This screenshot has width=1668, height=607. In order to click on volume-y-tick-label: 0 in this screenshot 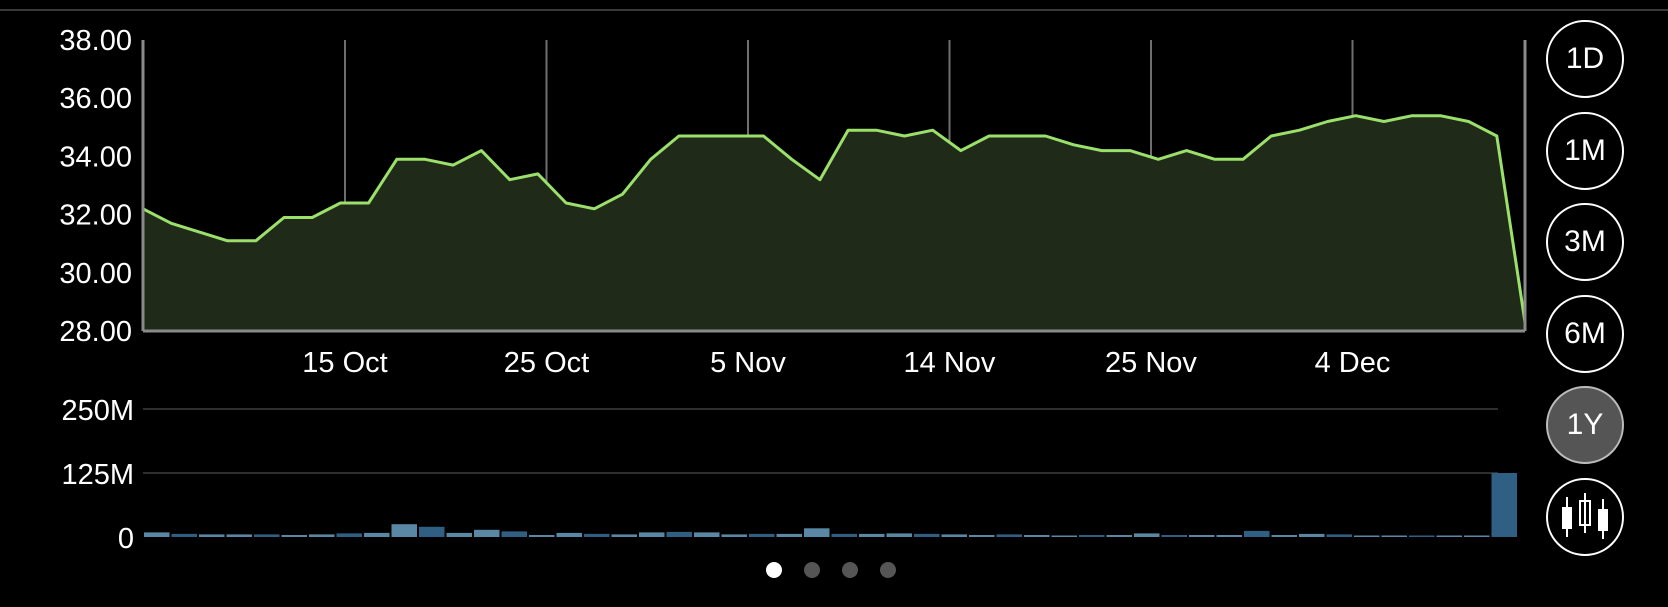, I will do `click(126, 539)`.